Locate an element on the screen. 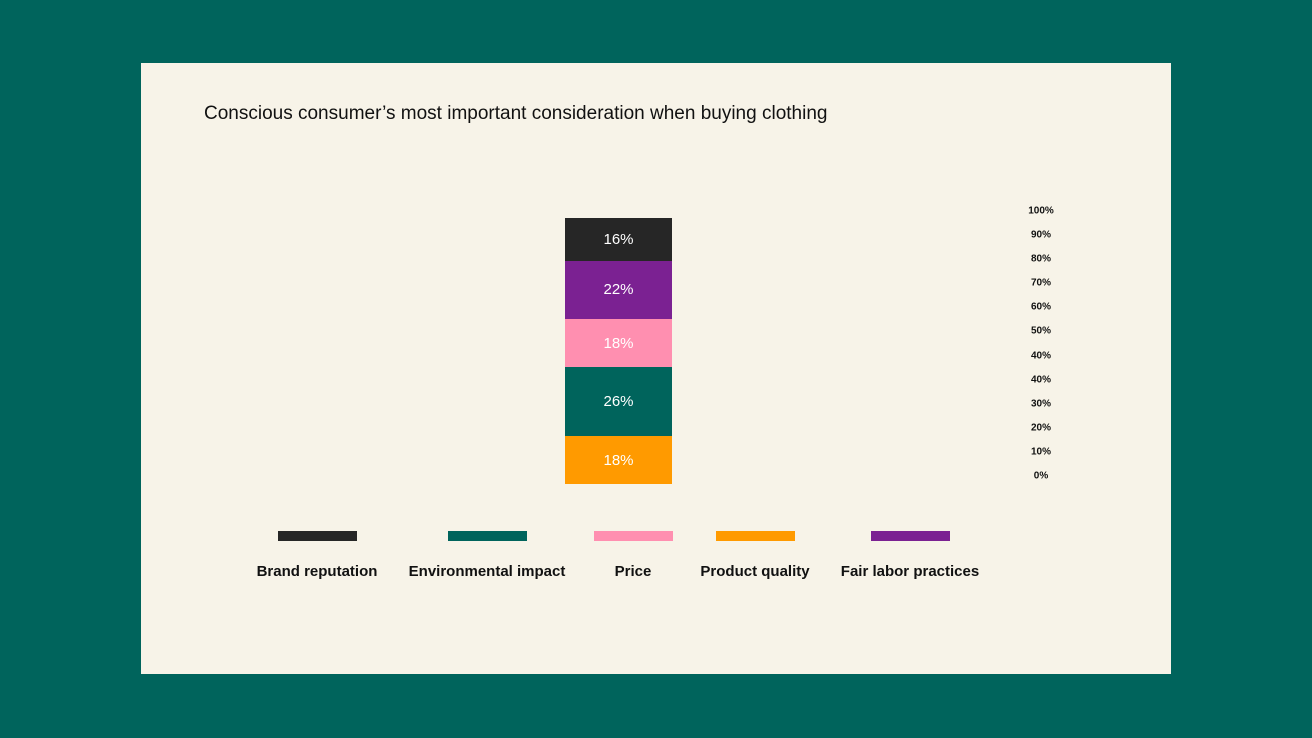  data-label: 22% is located at coordinates (618, 290).